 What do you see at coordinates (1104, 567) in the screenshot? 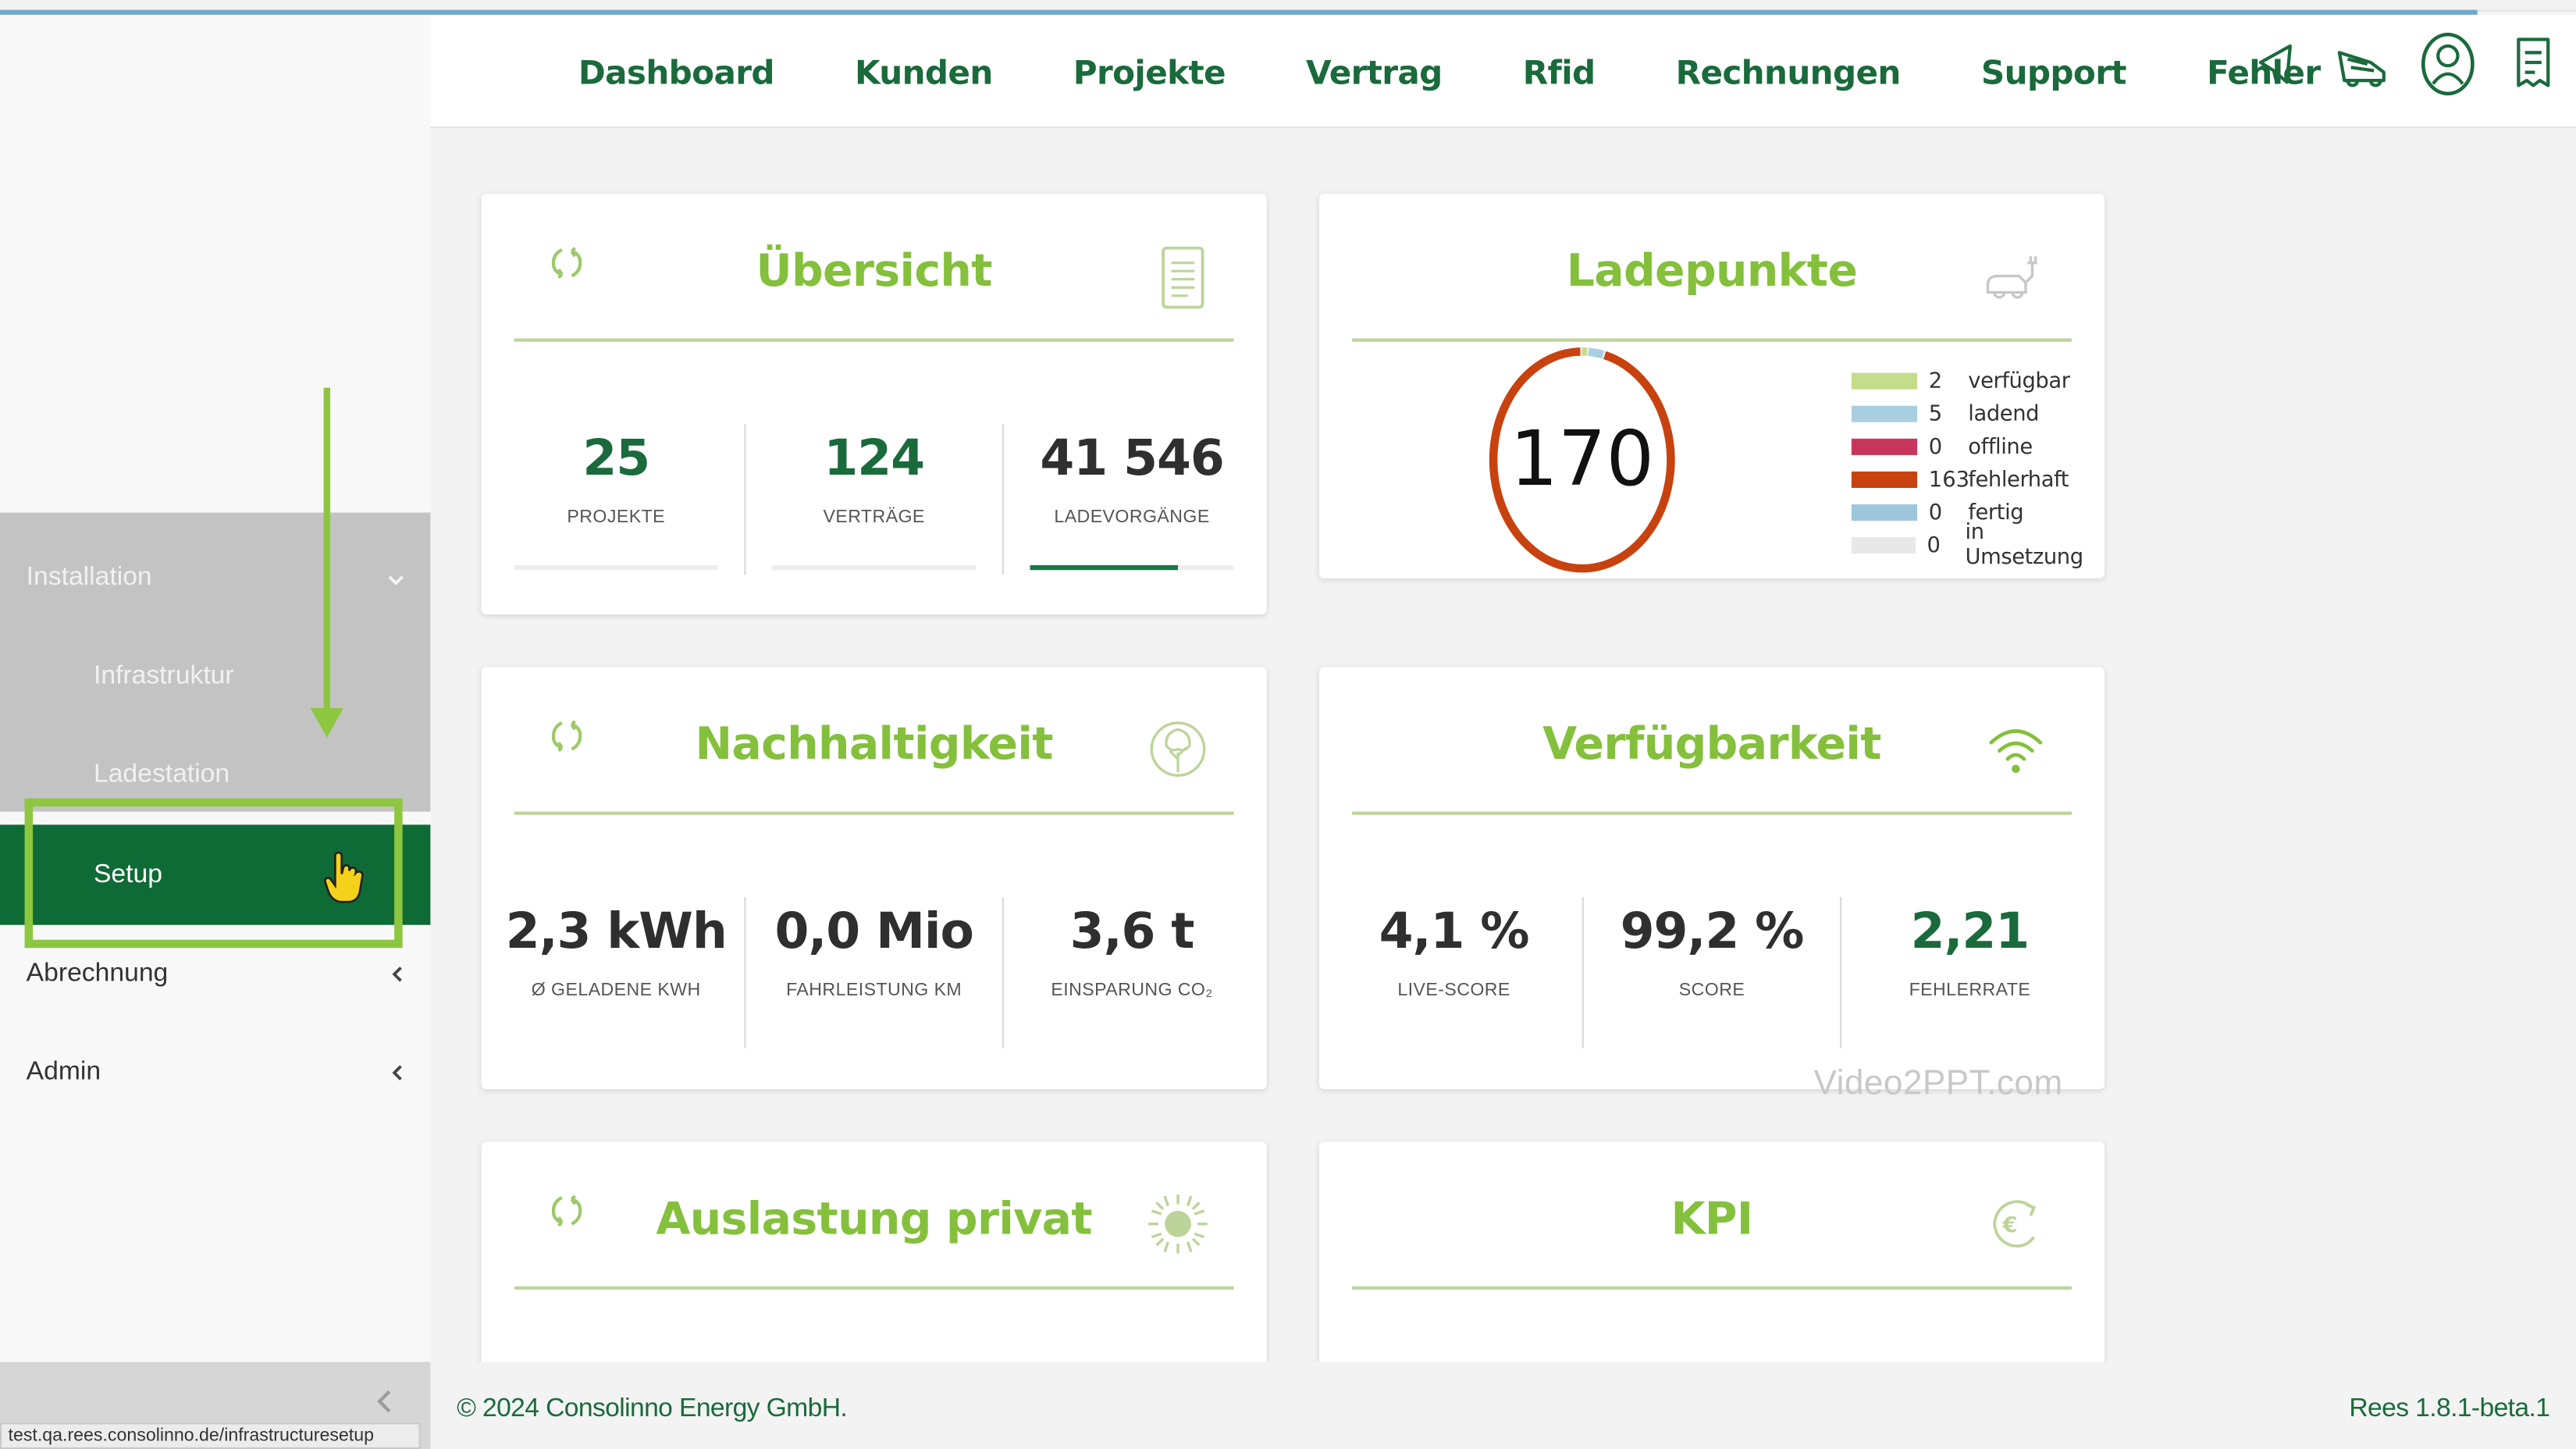
I see `tab-underline-active` at bounding box center [1104, 567].